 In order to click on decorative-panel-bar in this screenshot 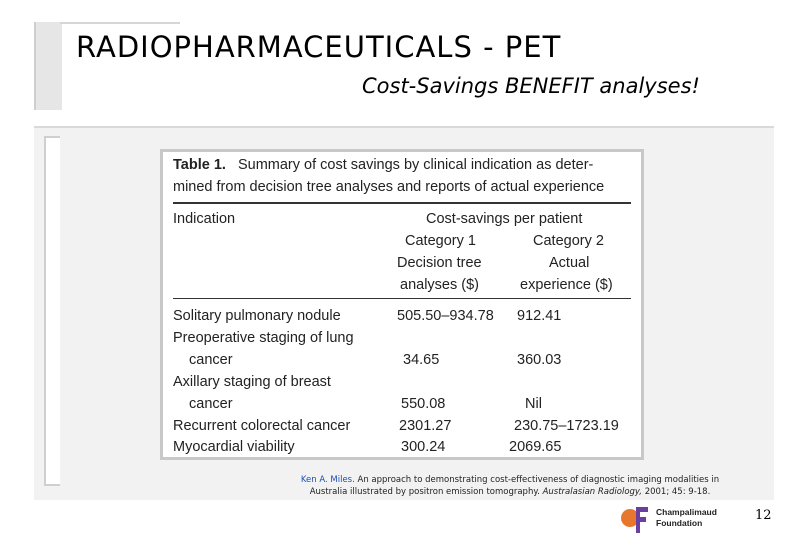, I will do `click(52, 311)`.